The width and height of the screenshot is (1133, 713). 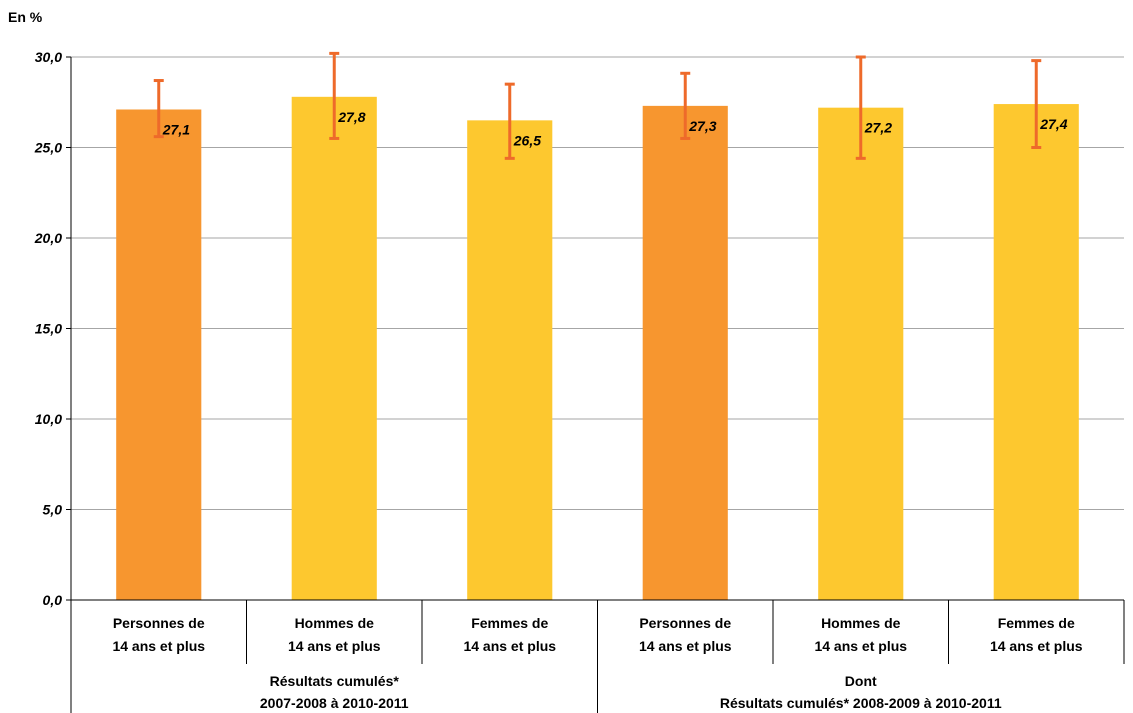 I want to click on group-label: 2007-2008 à 2010-2011, so click(x=334, y=703).